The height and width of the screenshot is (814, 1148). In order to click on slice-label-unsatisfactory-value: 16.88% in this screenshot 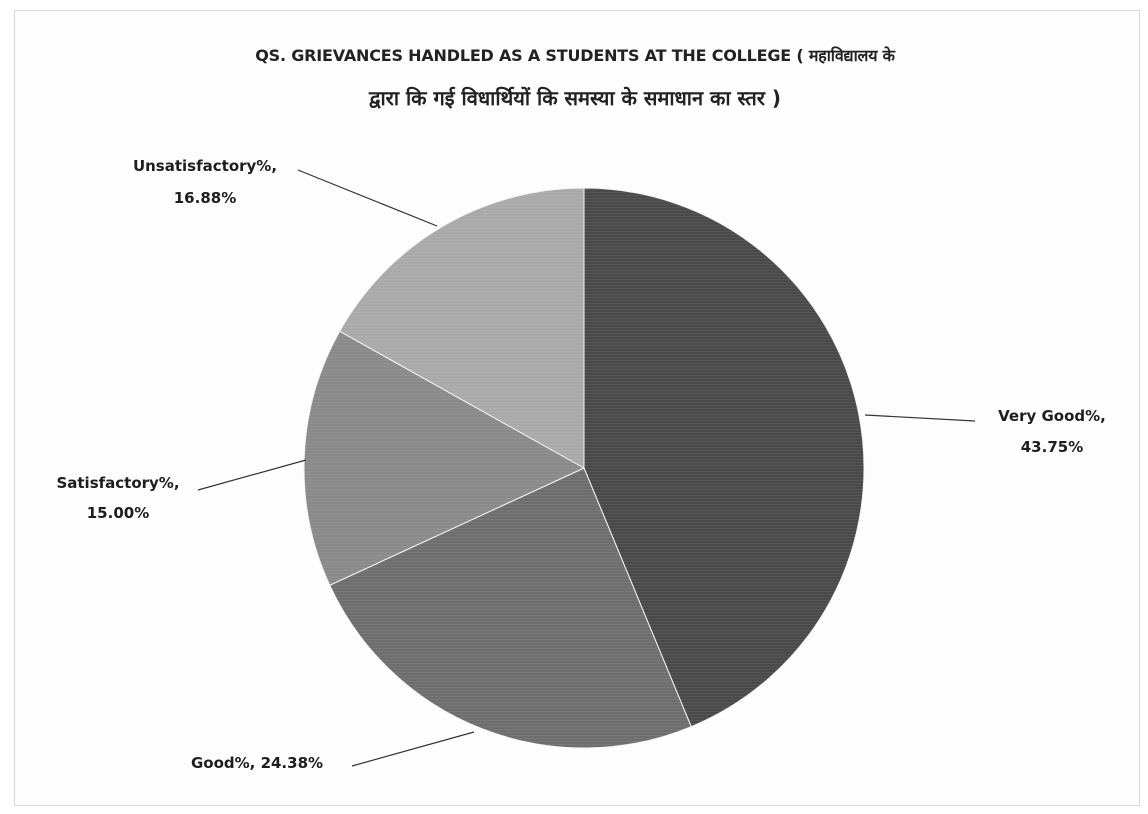, I will do `click(205, 198)`.